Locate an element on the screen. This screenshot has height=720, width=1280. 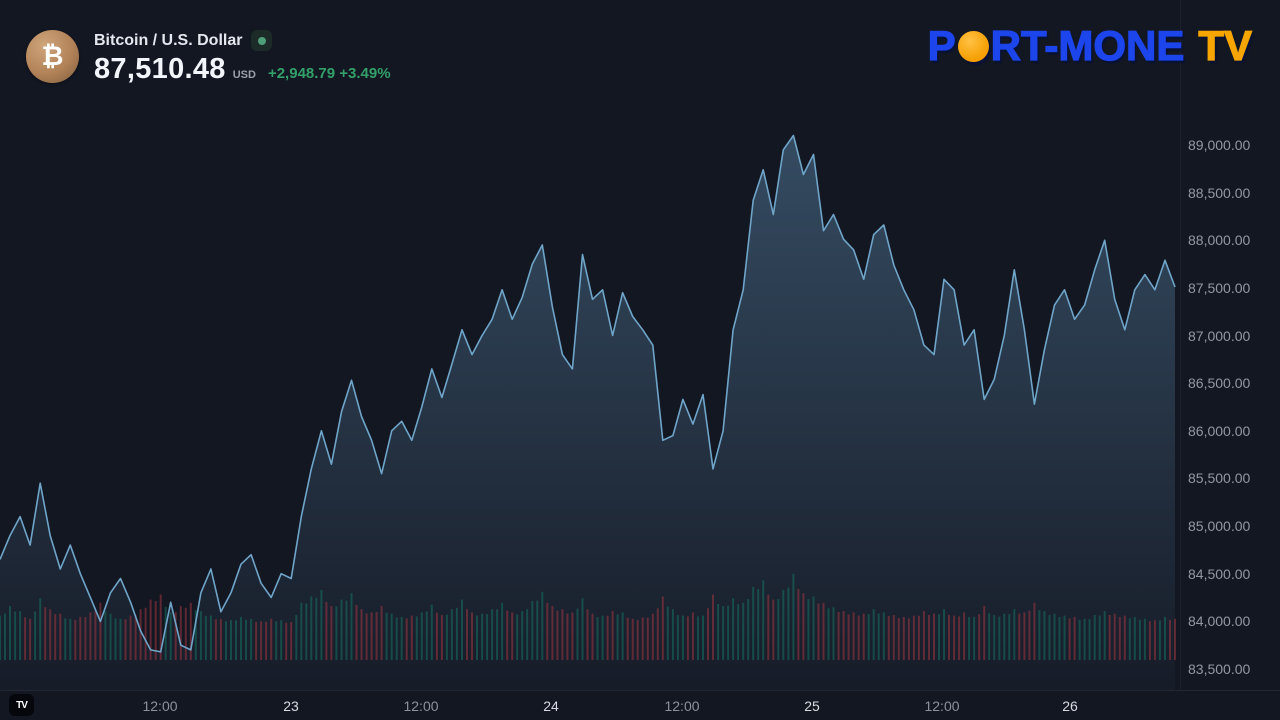
time-axis: 12:00 23 12:00 24 12:00 25 12:00 26 is located at coordinates (640, 705).